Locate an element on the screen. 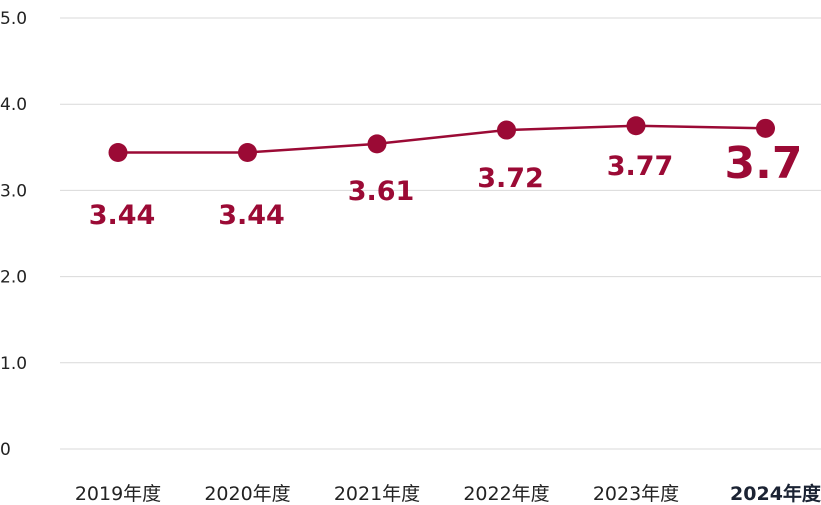  y-tick-label: 4.0 is located at coordinates (13, 105).